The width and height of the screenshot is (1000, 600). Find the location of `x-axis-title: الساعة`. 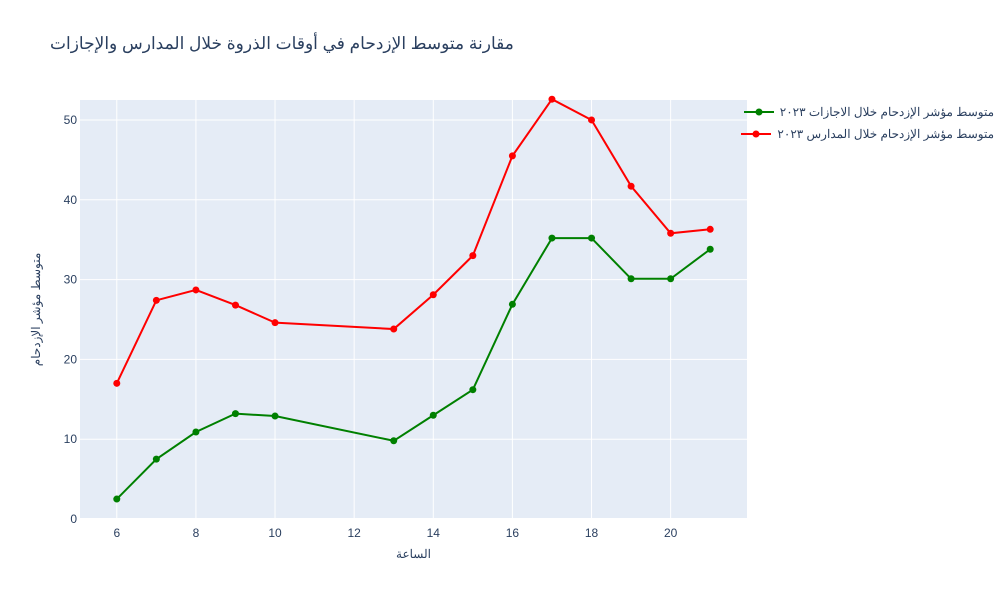

x-axis-title: الساعة is located at coordinates (413, 554).